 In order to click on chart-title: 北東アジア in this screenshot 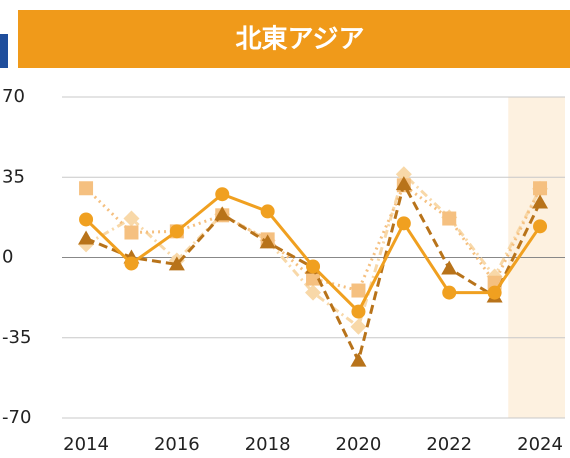, I will do `click(300, 40)`.